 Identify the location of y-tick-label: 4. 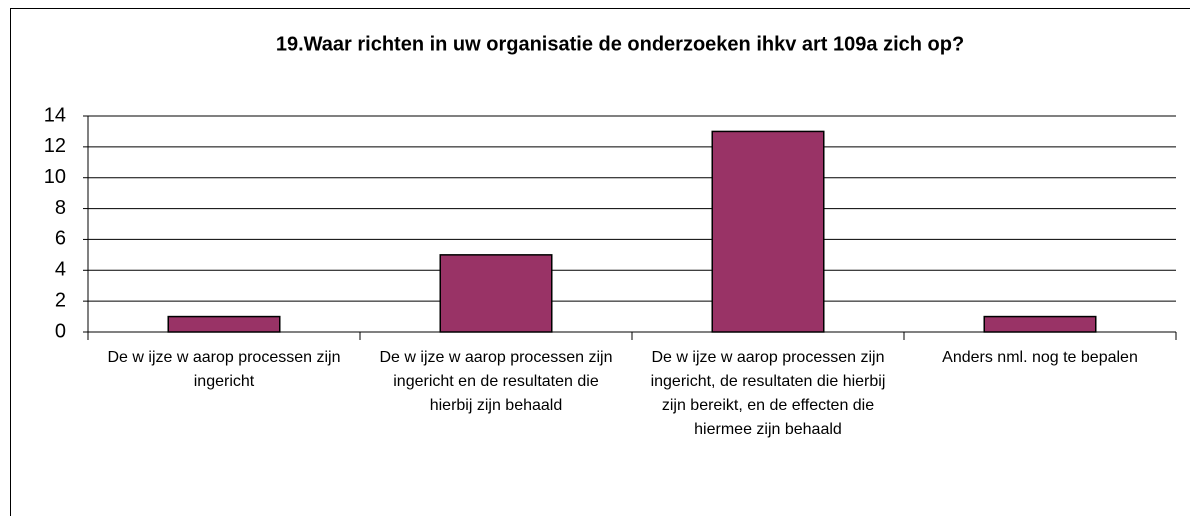
(60, 270).